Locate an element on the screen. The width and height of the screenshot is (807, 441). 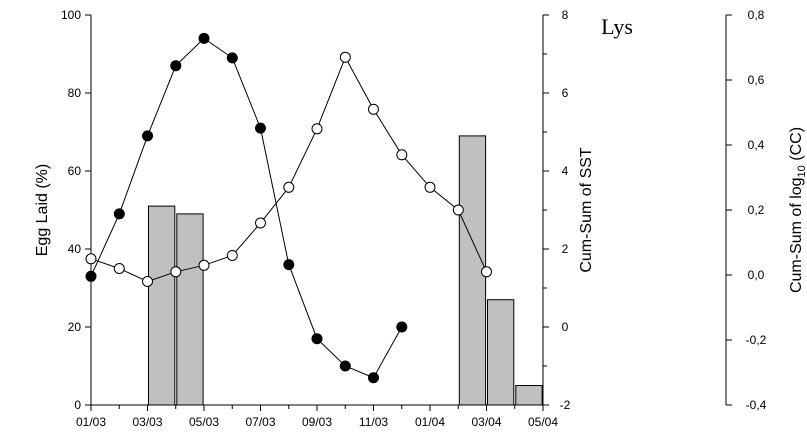
right1-tick-label-4: 6 is located at coordinates (565, 93).